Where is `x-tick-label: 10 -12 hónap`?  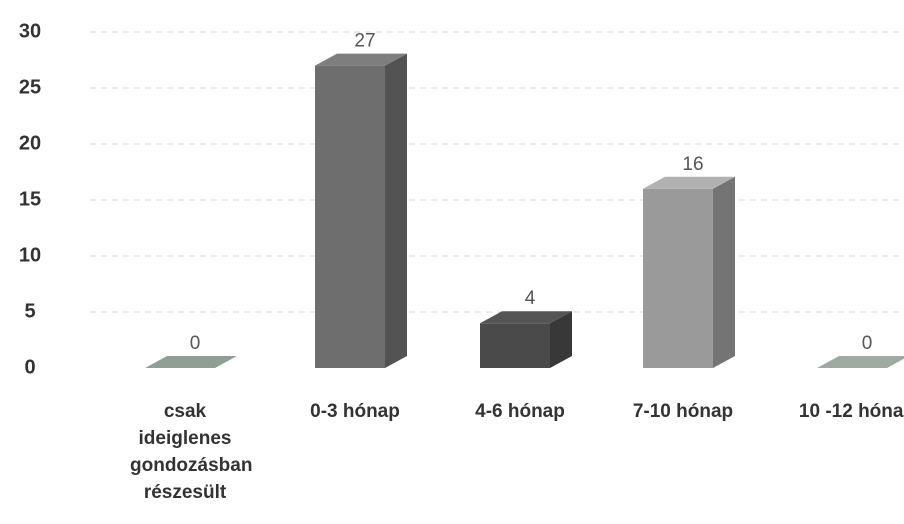
x-tick-label: 10 -12 hónap is located at coordinates (851, 411).